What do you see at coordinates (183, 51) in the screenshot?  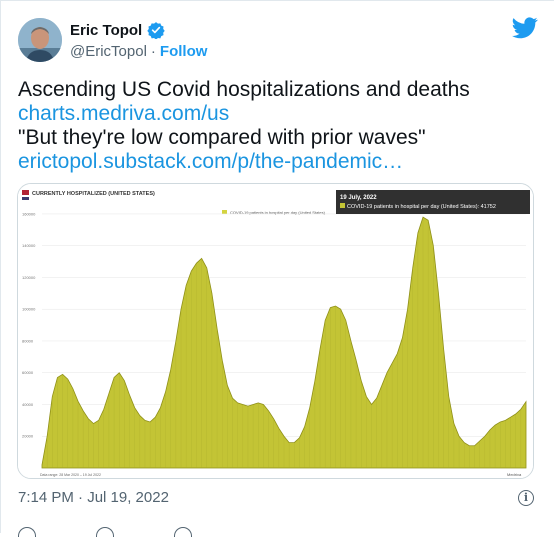 I see `follow-button: Follow` at bounding box center [183, 51].